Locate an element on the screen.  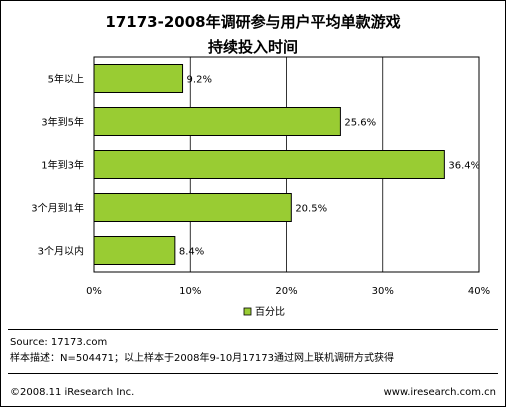
source-text: Source: 17173.com is located at coordinates (59, 342).